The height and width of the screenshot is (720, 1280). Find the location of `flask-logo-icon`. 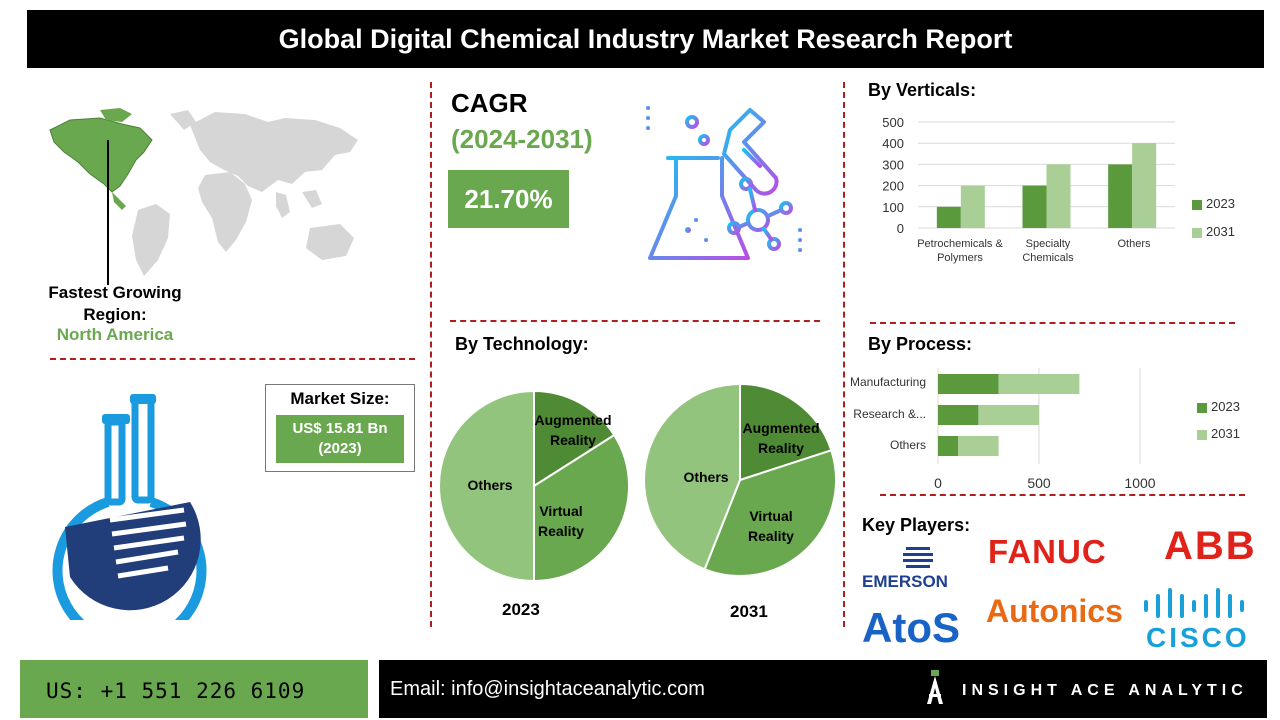

flask-logo-icon is located at coordinates (129, 507).